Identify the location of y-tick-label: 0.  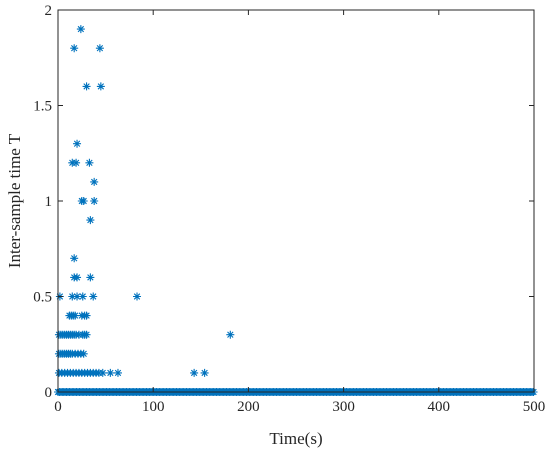
(49, 393).